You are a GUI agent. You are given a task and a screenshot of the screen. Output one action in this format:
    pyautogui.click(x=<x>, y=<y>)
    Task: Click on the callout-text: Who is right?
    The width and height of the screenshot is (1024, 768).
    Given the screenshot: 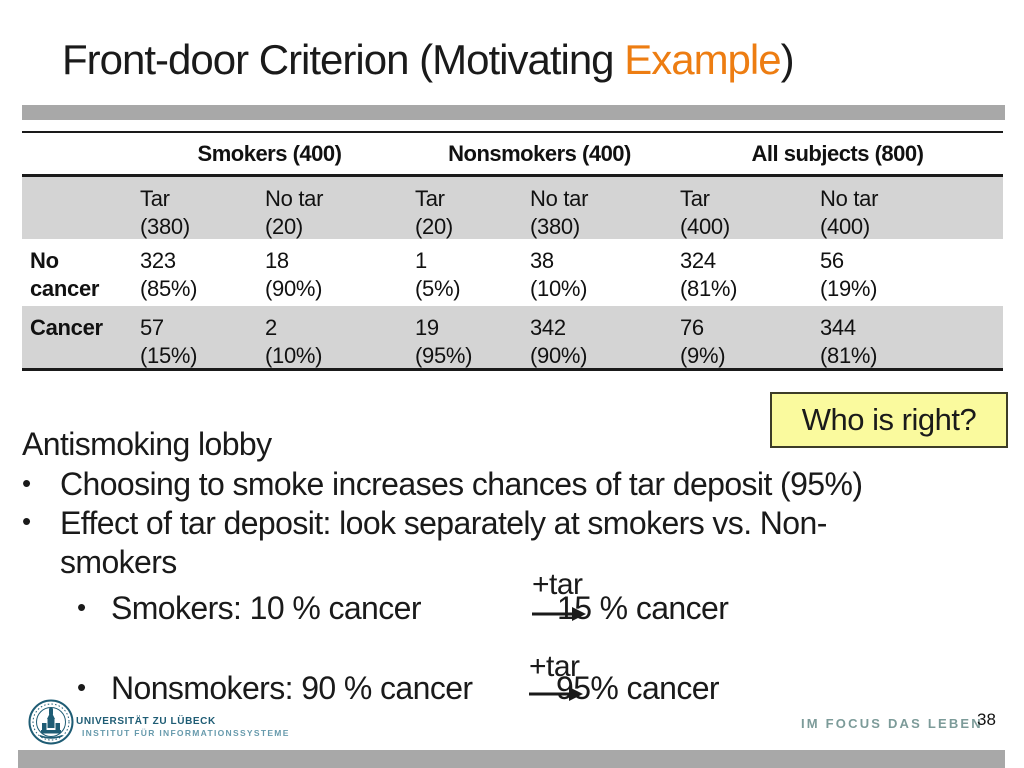 What is the action you would take?
    pyautogui.click(x=889, y=419)
    